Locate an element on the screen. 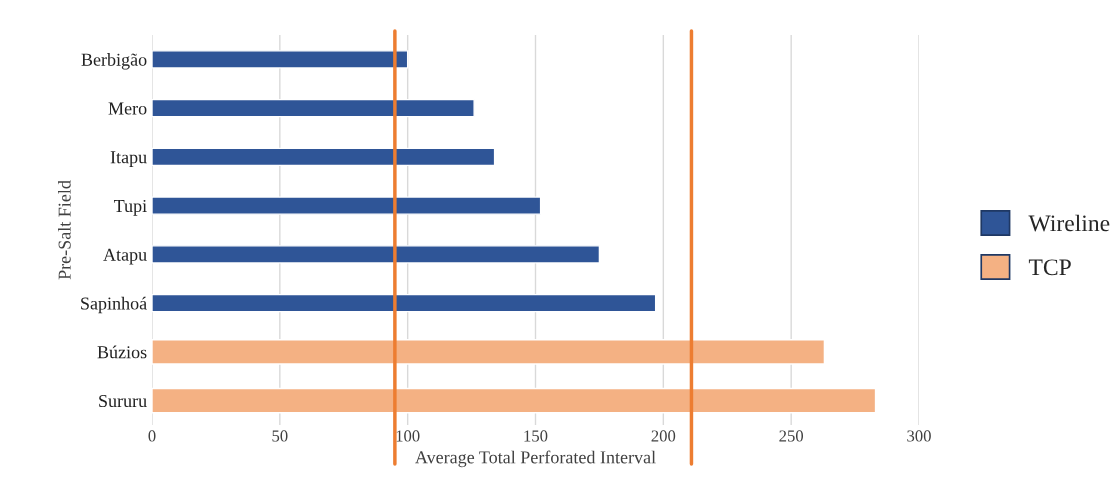 This screenshot has height=491, width=1116. x-tick-label: 50 is located at coordinates (280, 436).